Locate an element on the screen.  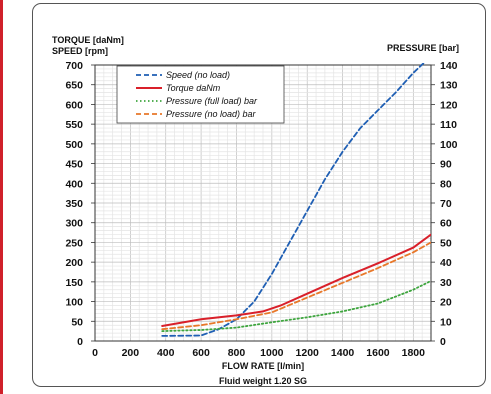
y-right-tick-label: 100 is located at coordinates (449, 145).